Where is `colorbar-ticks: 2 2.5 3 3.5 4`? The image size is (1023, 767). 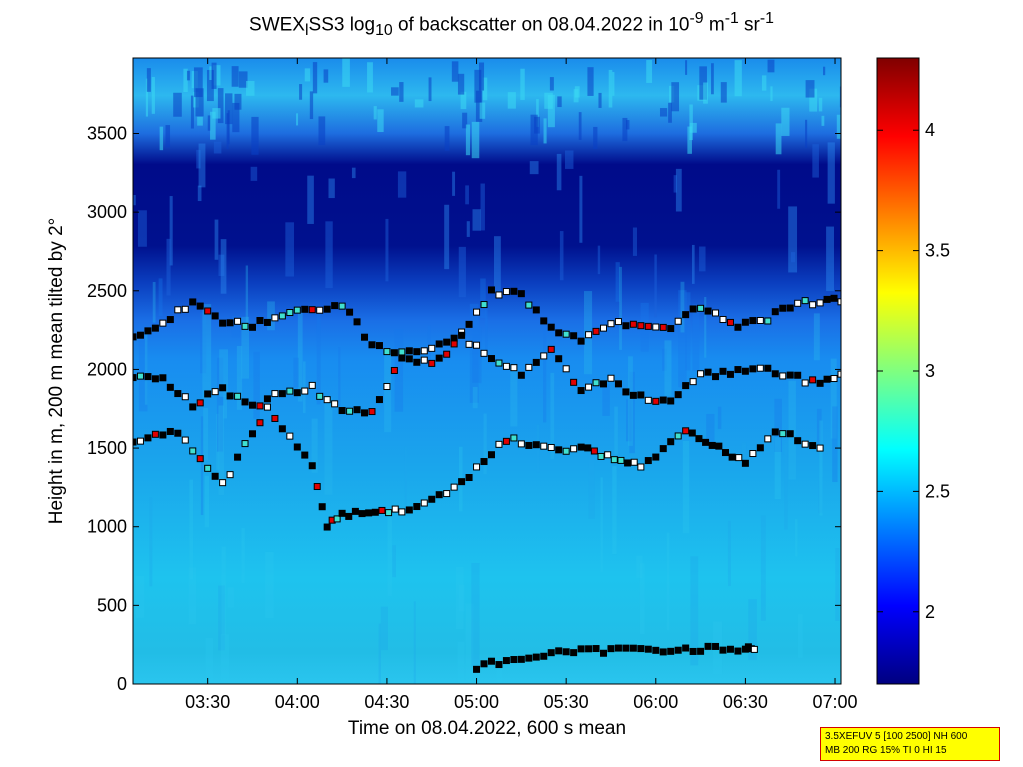 colorbar-ticks: 2 2.5 3 3.5 4 is located at coordinates (913, 371).